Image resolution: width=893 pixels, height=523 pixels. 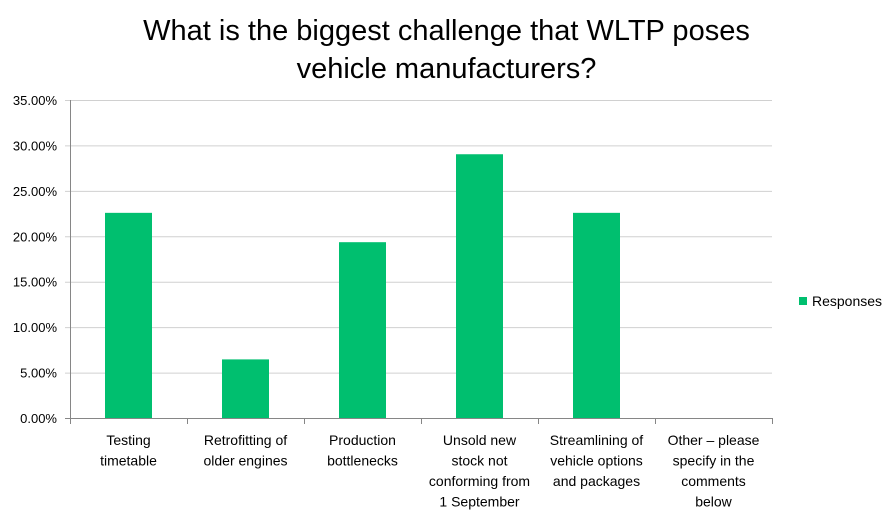 I want to click on x-tick-label: comments, so click(x=713, y=481).